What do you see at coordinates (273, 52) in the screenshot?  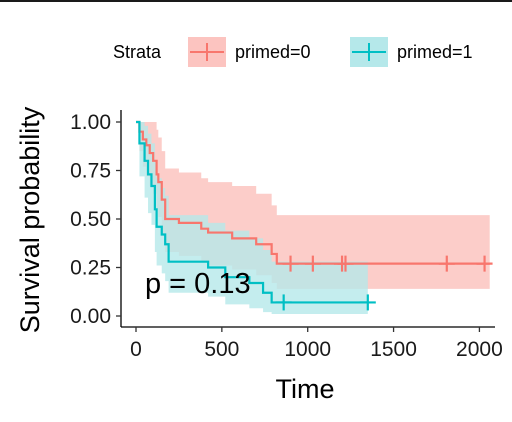 I see `legend-label-primed-0: primed=0` at bounding box center [273, 52].